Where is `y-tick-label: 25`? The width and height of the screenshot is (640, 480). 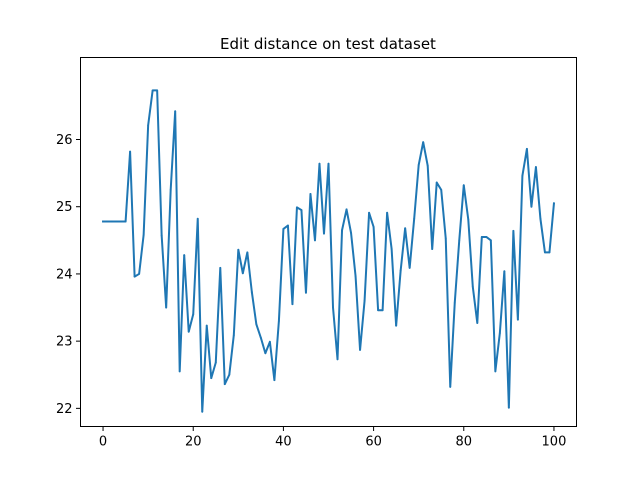
y-tick-label: 25 is located at coordinates (64, 207).